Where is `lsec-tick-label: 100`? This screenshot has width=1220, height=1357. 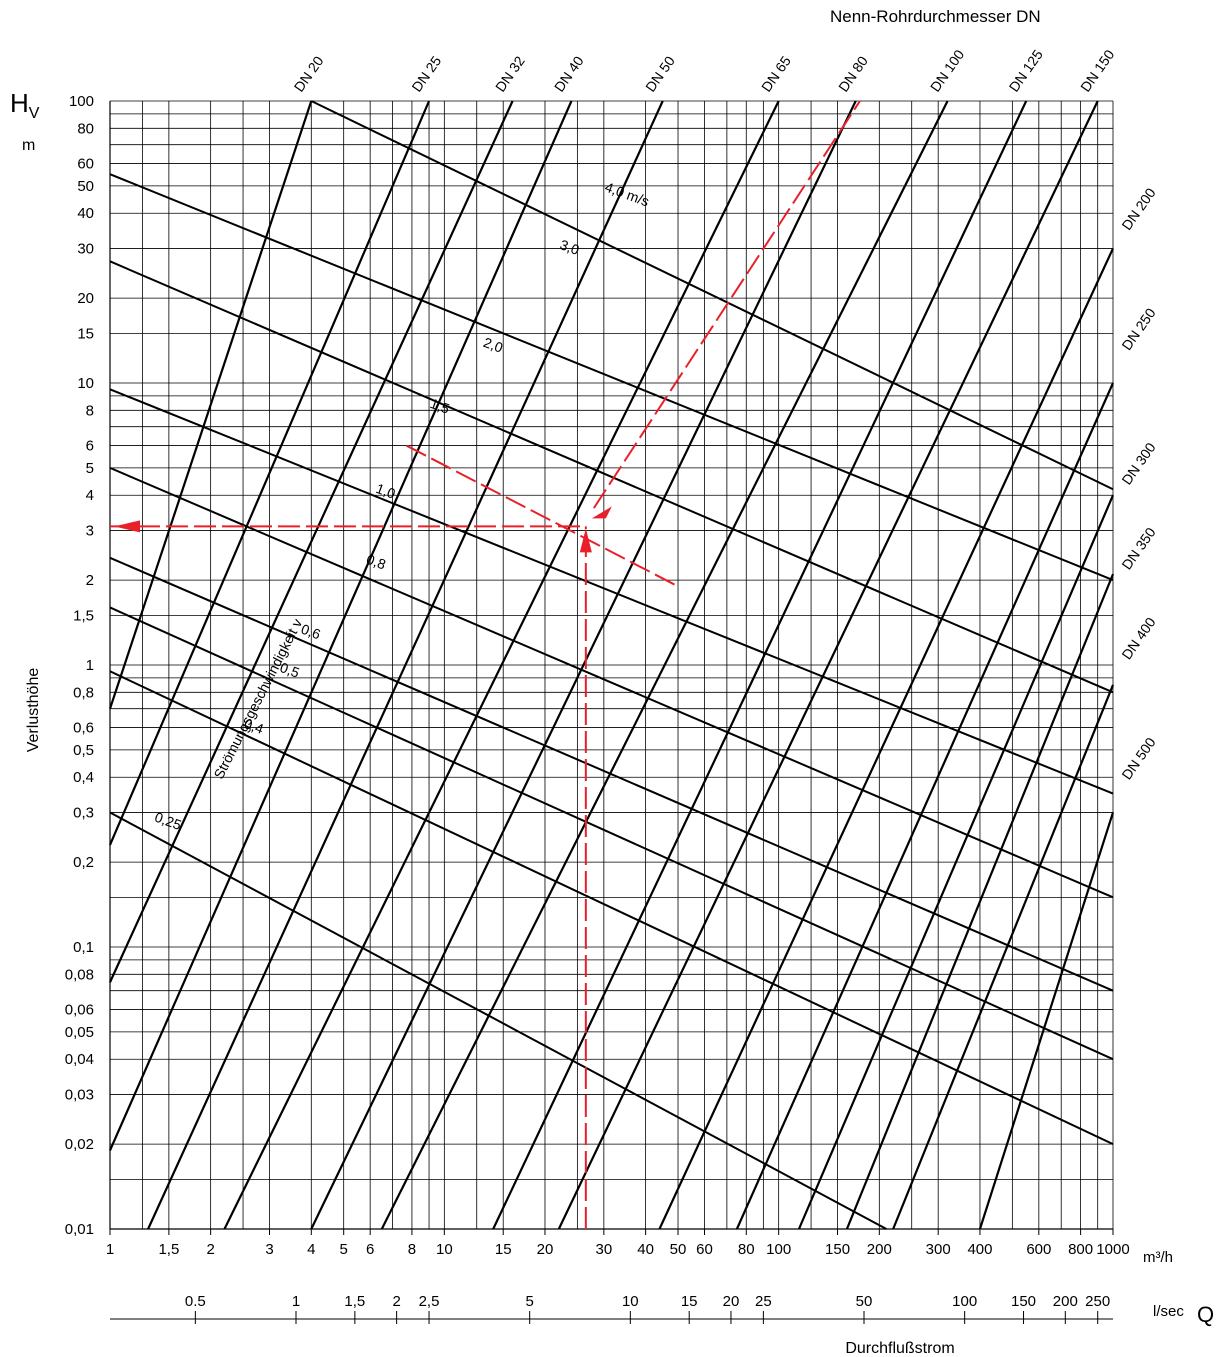 lsec-tick-label: 100 is located at coordinates (964, 1301).